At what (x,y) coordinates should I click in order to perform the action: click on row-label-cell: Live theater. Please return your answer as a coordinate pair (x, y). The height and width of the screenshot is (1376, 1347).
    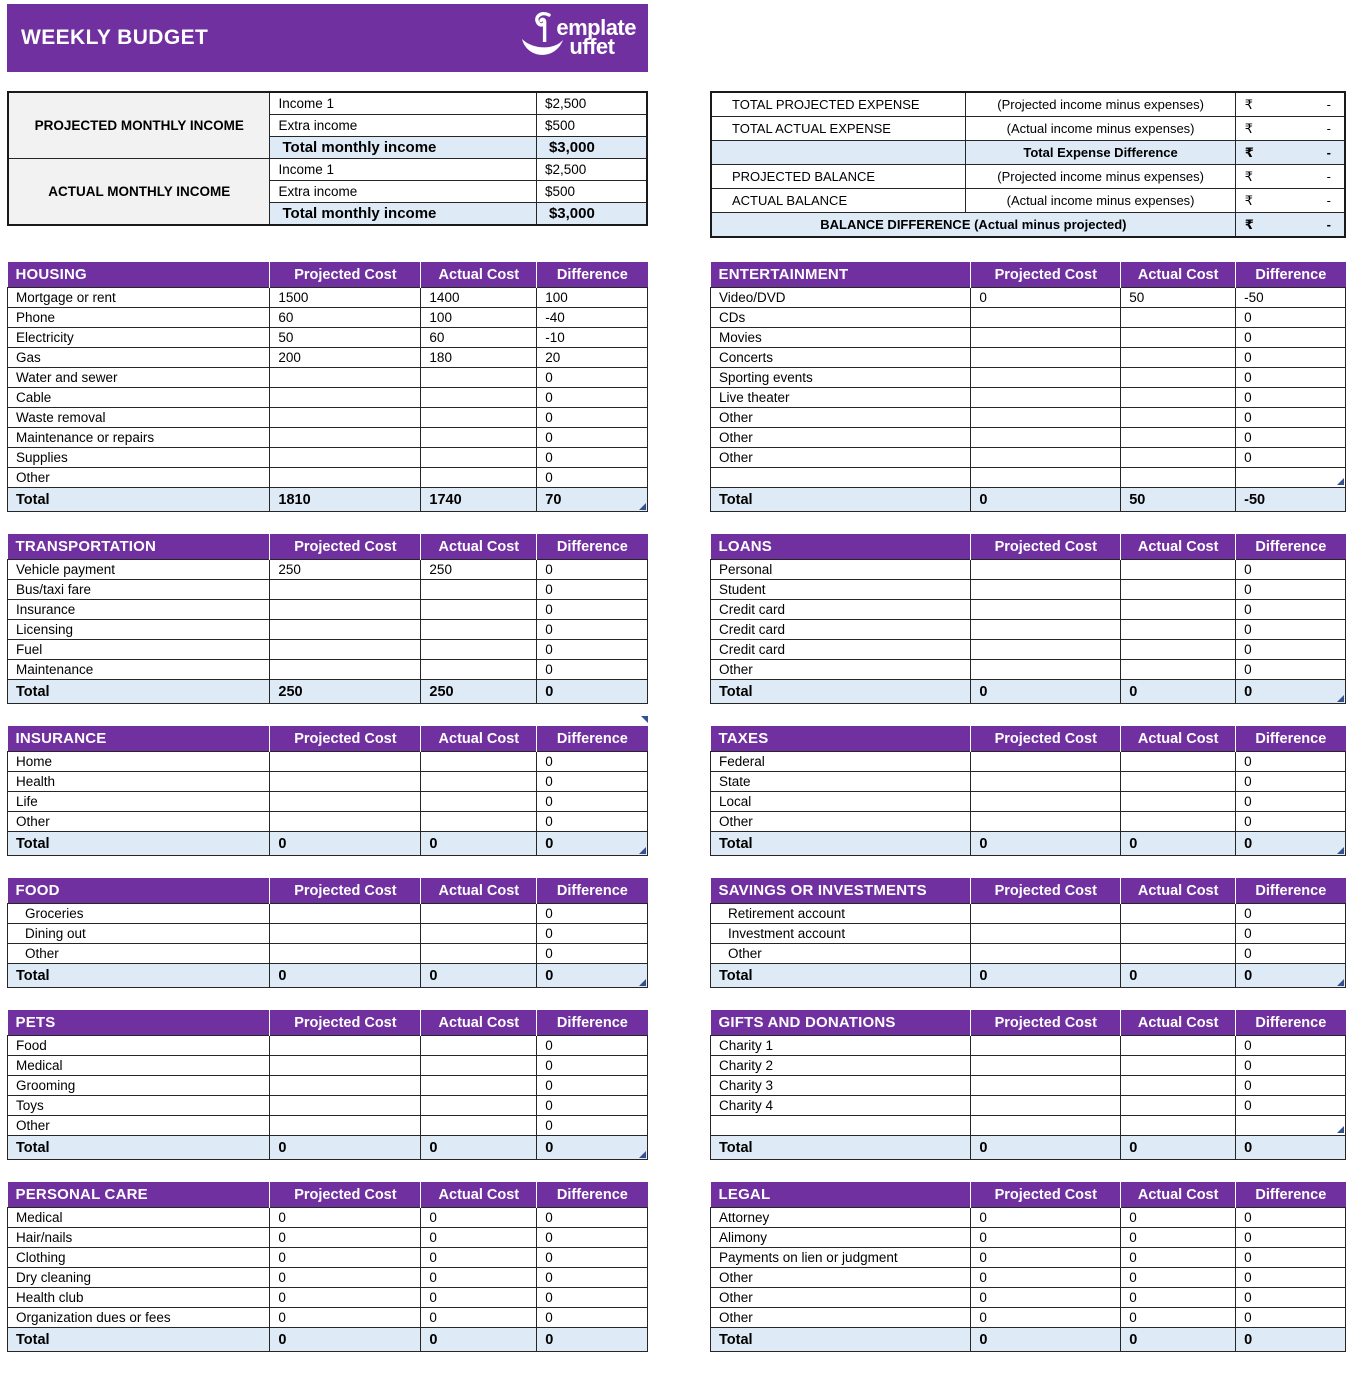
    Looking at the image, I should click on (840, 397).